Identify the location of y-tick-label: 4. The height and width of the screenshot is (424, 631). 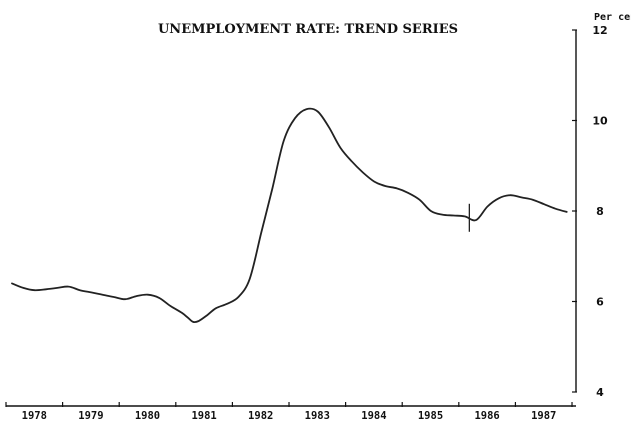
(600, 392).